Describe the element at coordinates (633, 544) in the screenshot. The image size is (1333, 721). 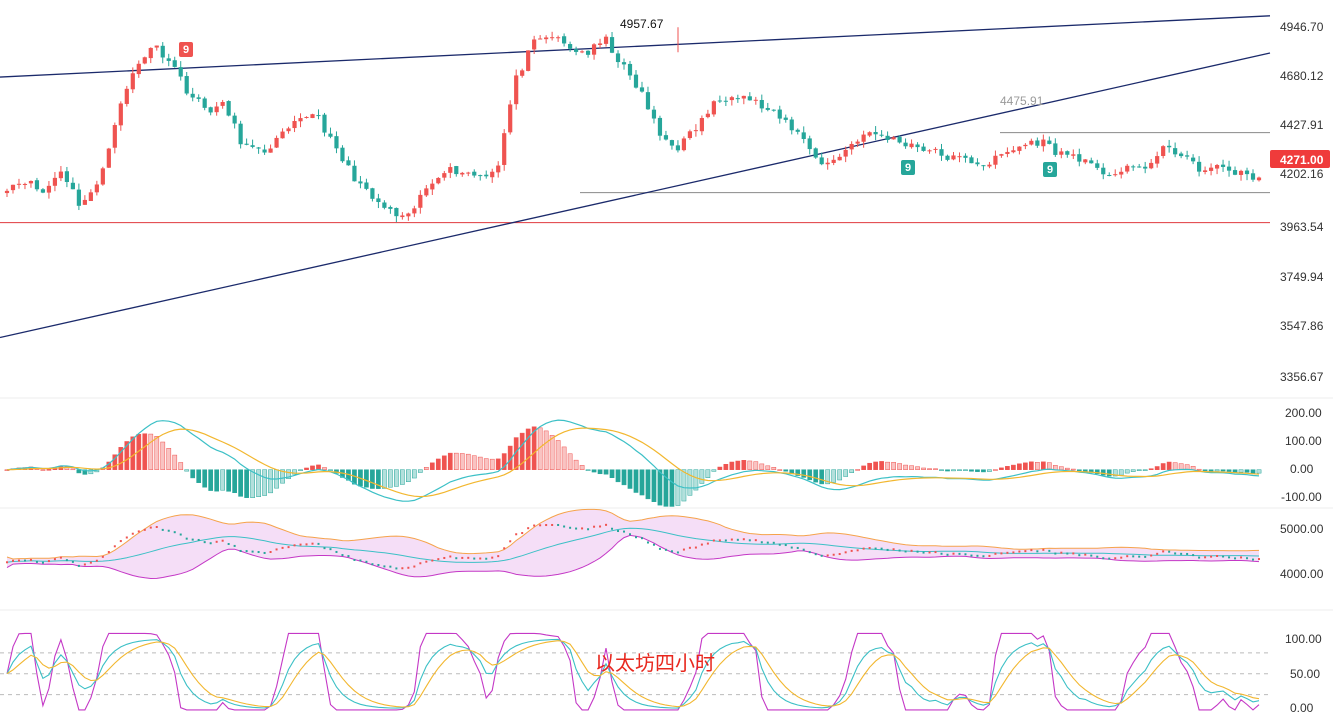
I see `bollinger-panel` at that location.